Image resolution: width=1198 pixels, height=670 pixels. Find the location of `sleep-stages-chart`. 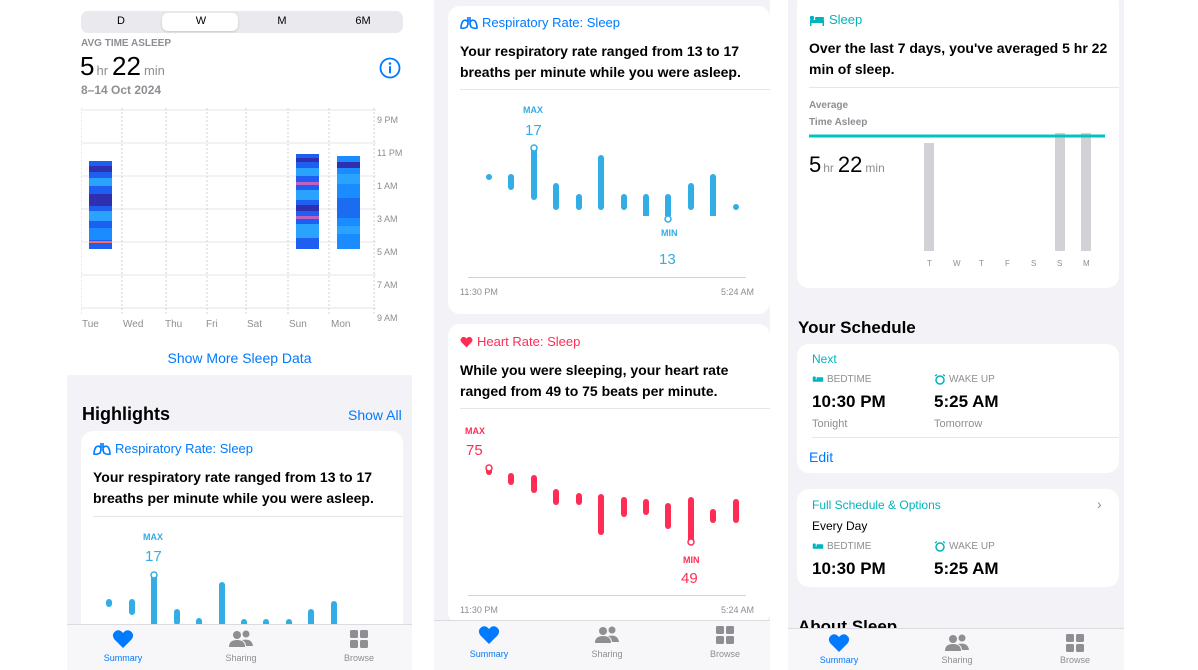

sleep-stages-chart is located at coordinates (228, 211).